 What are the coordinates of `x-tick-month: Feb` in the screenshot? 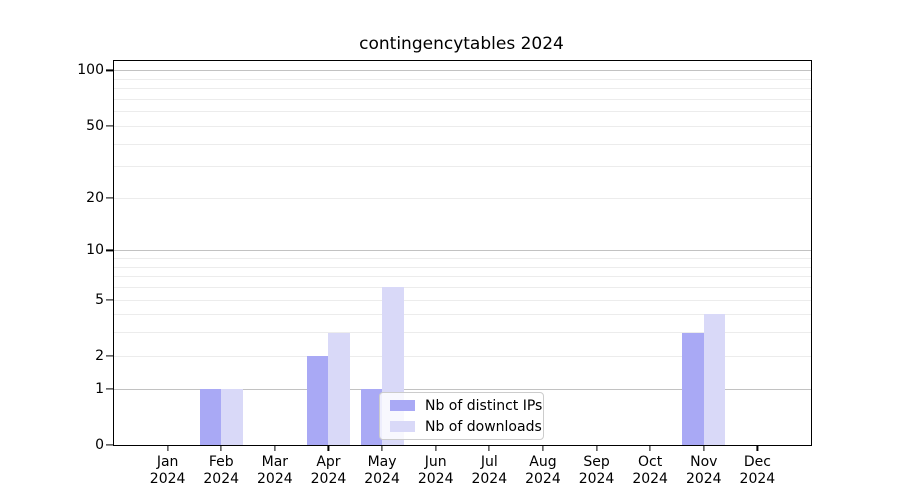 It's located at (221, 462).